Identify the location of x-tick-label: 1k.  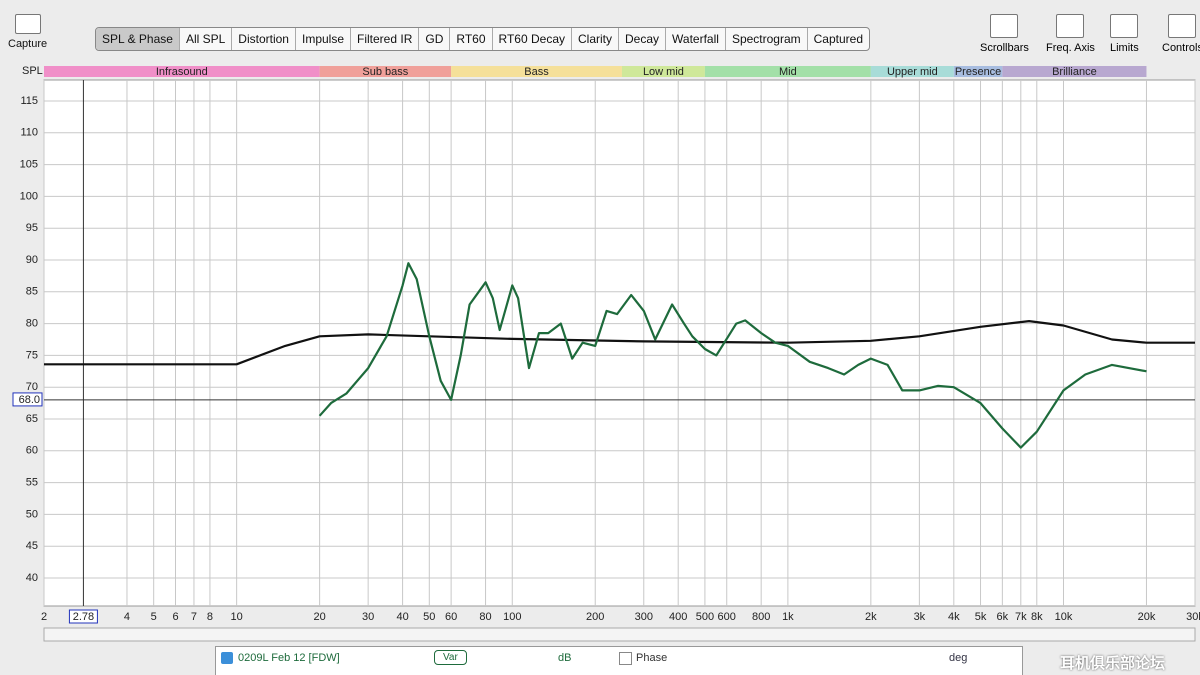
(788, 617).